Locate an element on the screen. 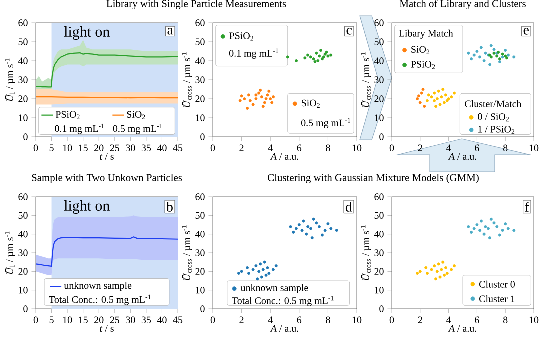  annotation: d is located at coordinates (349, 207).